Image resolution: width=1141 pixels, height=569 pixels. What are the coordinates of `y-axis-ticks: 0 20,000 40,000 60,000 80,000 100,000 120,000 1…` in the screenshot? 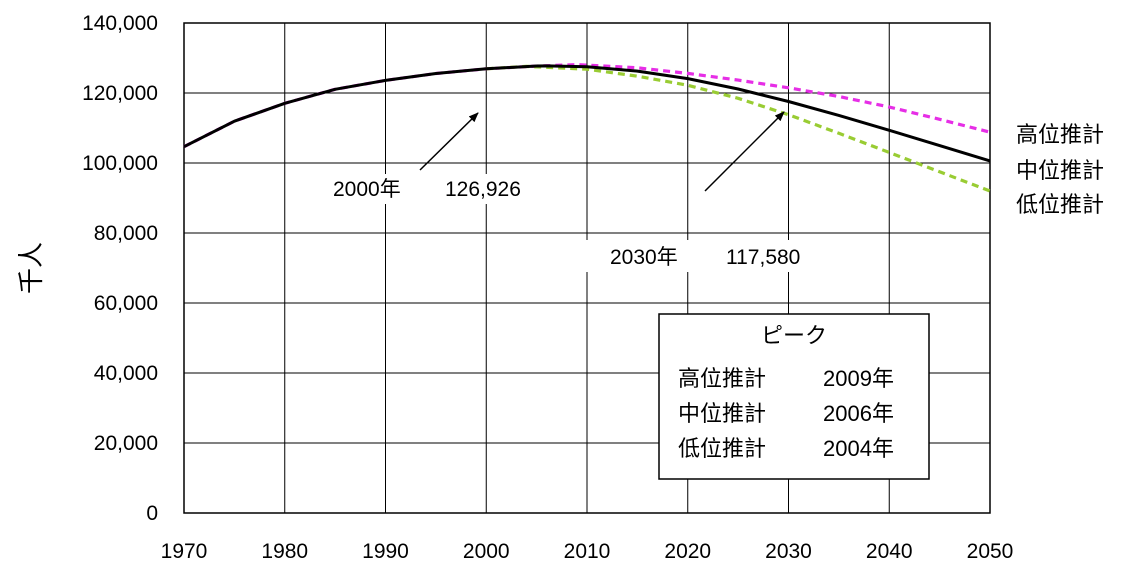 It's located at (120, 268).